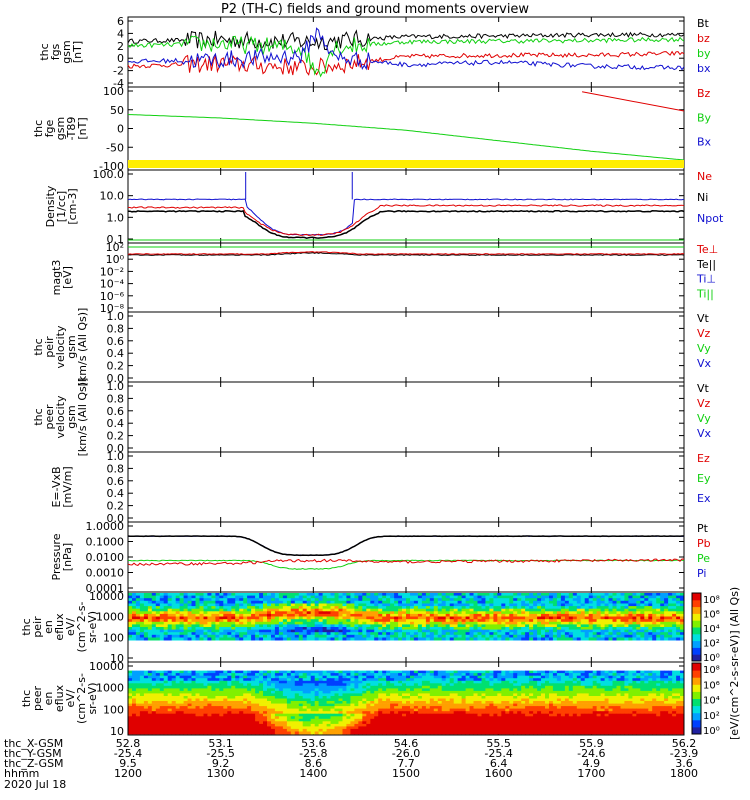  Describe the element at coordinates (128, 753) in the screenshot. I see `orbit-value: -25.4` at that location.